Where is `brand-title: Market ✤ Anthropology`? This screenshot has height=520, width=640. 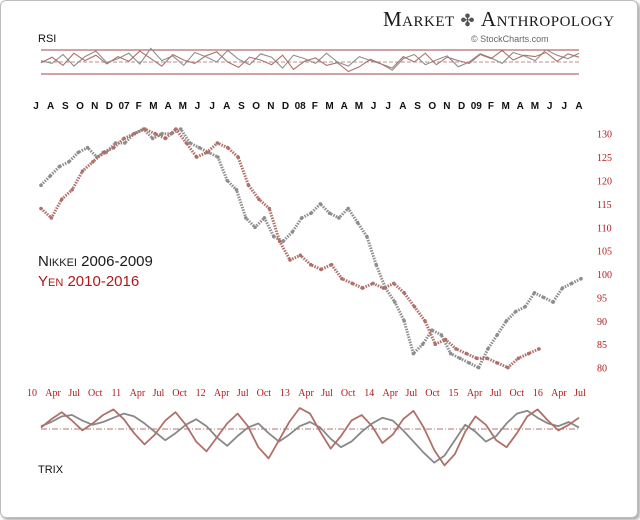
brand-title: Market ✤ Anthropology is located at coordinates (499, 19).